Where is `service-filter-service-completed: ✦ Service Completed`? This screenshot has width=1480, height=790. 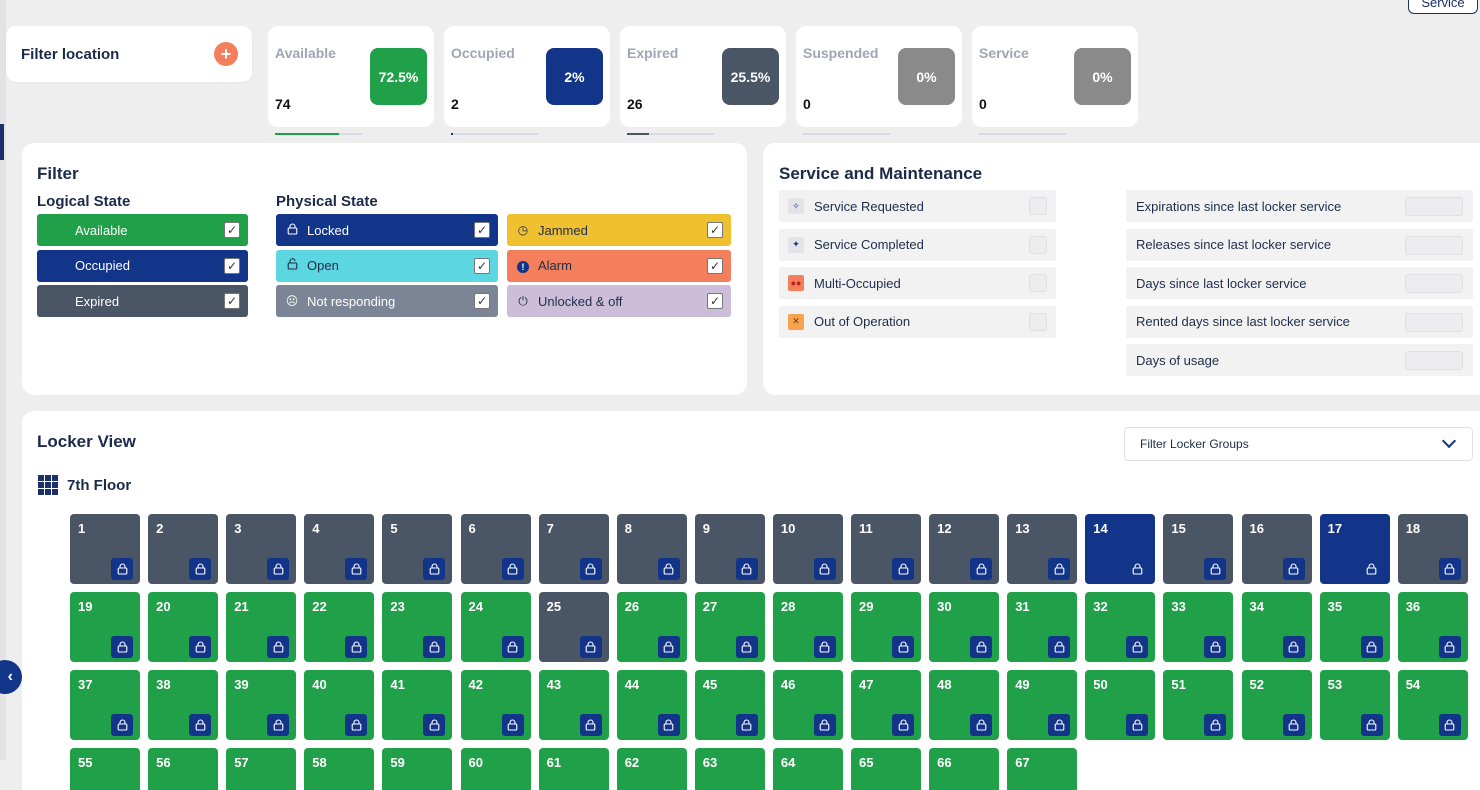 service-filter-service-completed: ✦ Service Completed is located at coordinates (917, 244).